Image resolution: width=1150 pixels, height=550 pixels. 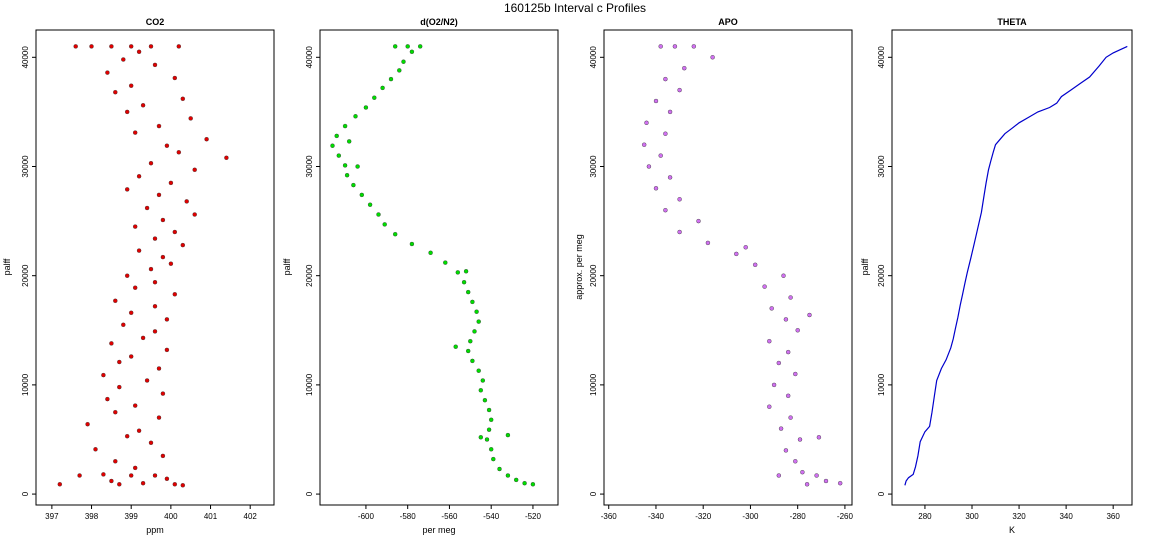 I want to click on y-axis-label: approx. per meg, so click(x=579, y=267).